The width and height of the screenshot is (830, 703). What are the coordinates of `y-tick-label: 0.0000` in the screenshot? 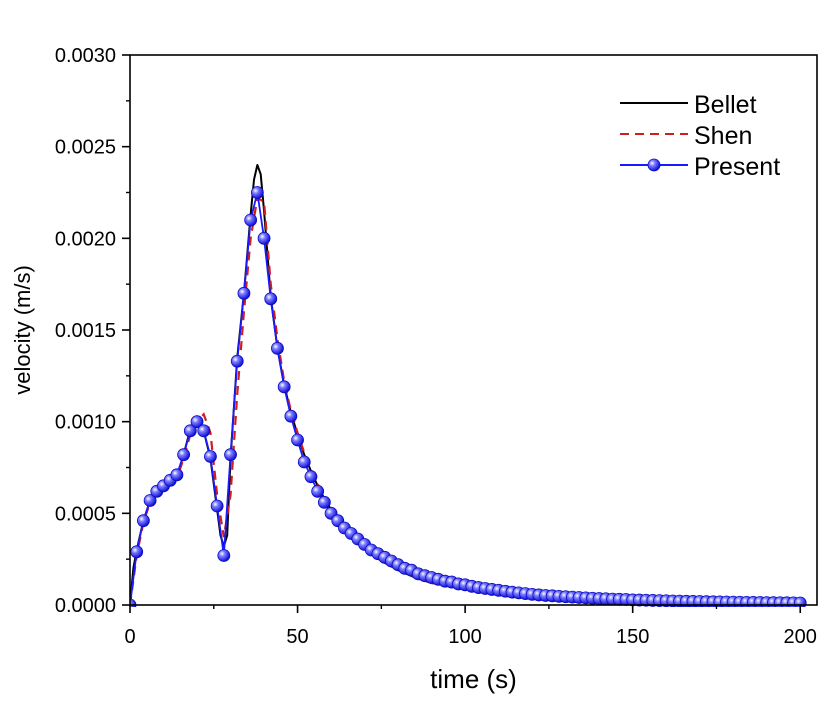 It's located at (85, 606).